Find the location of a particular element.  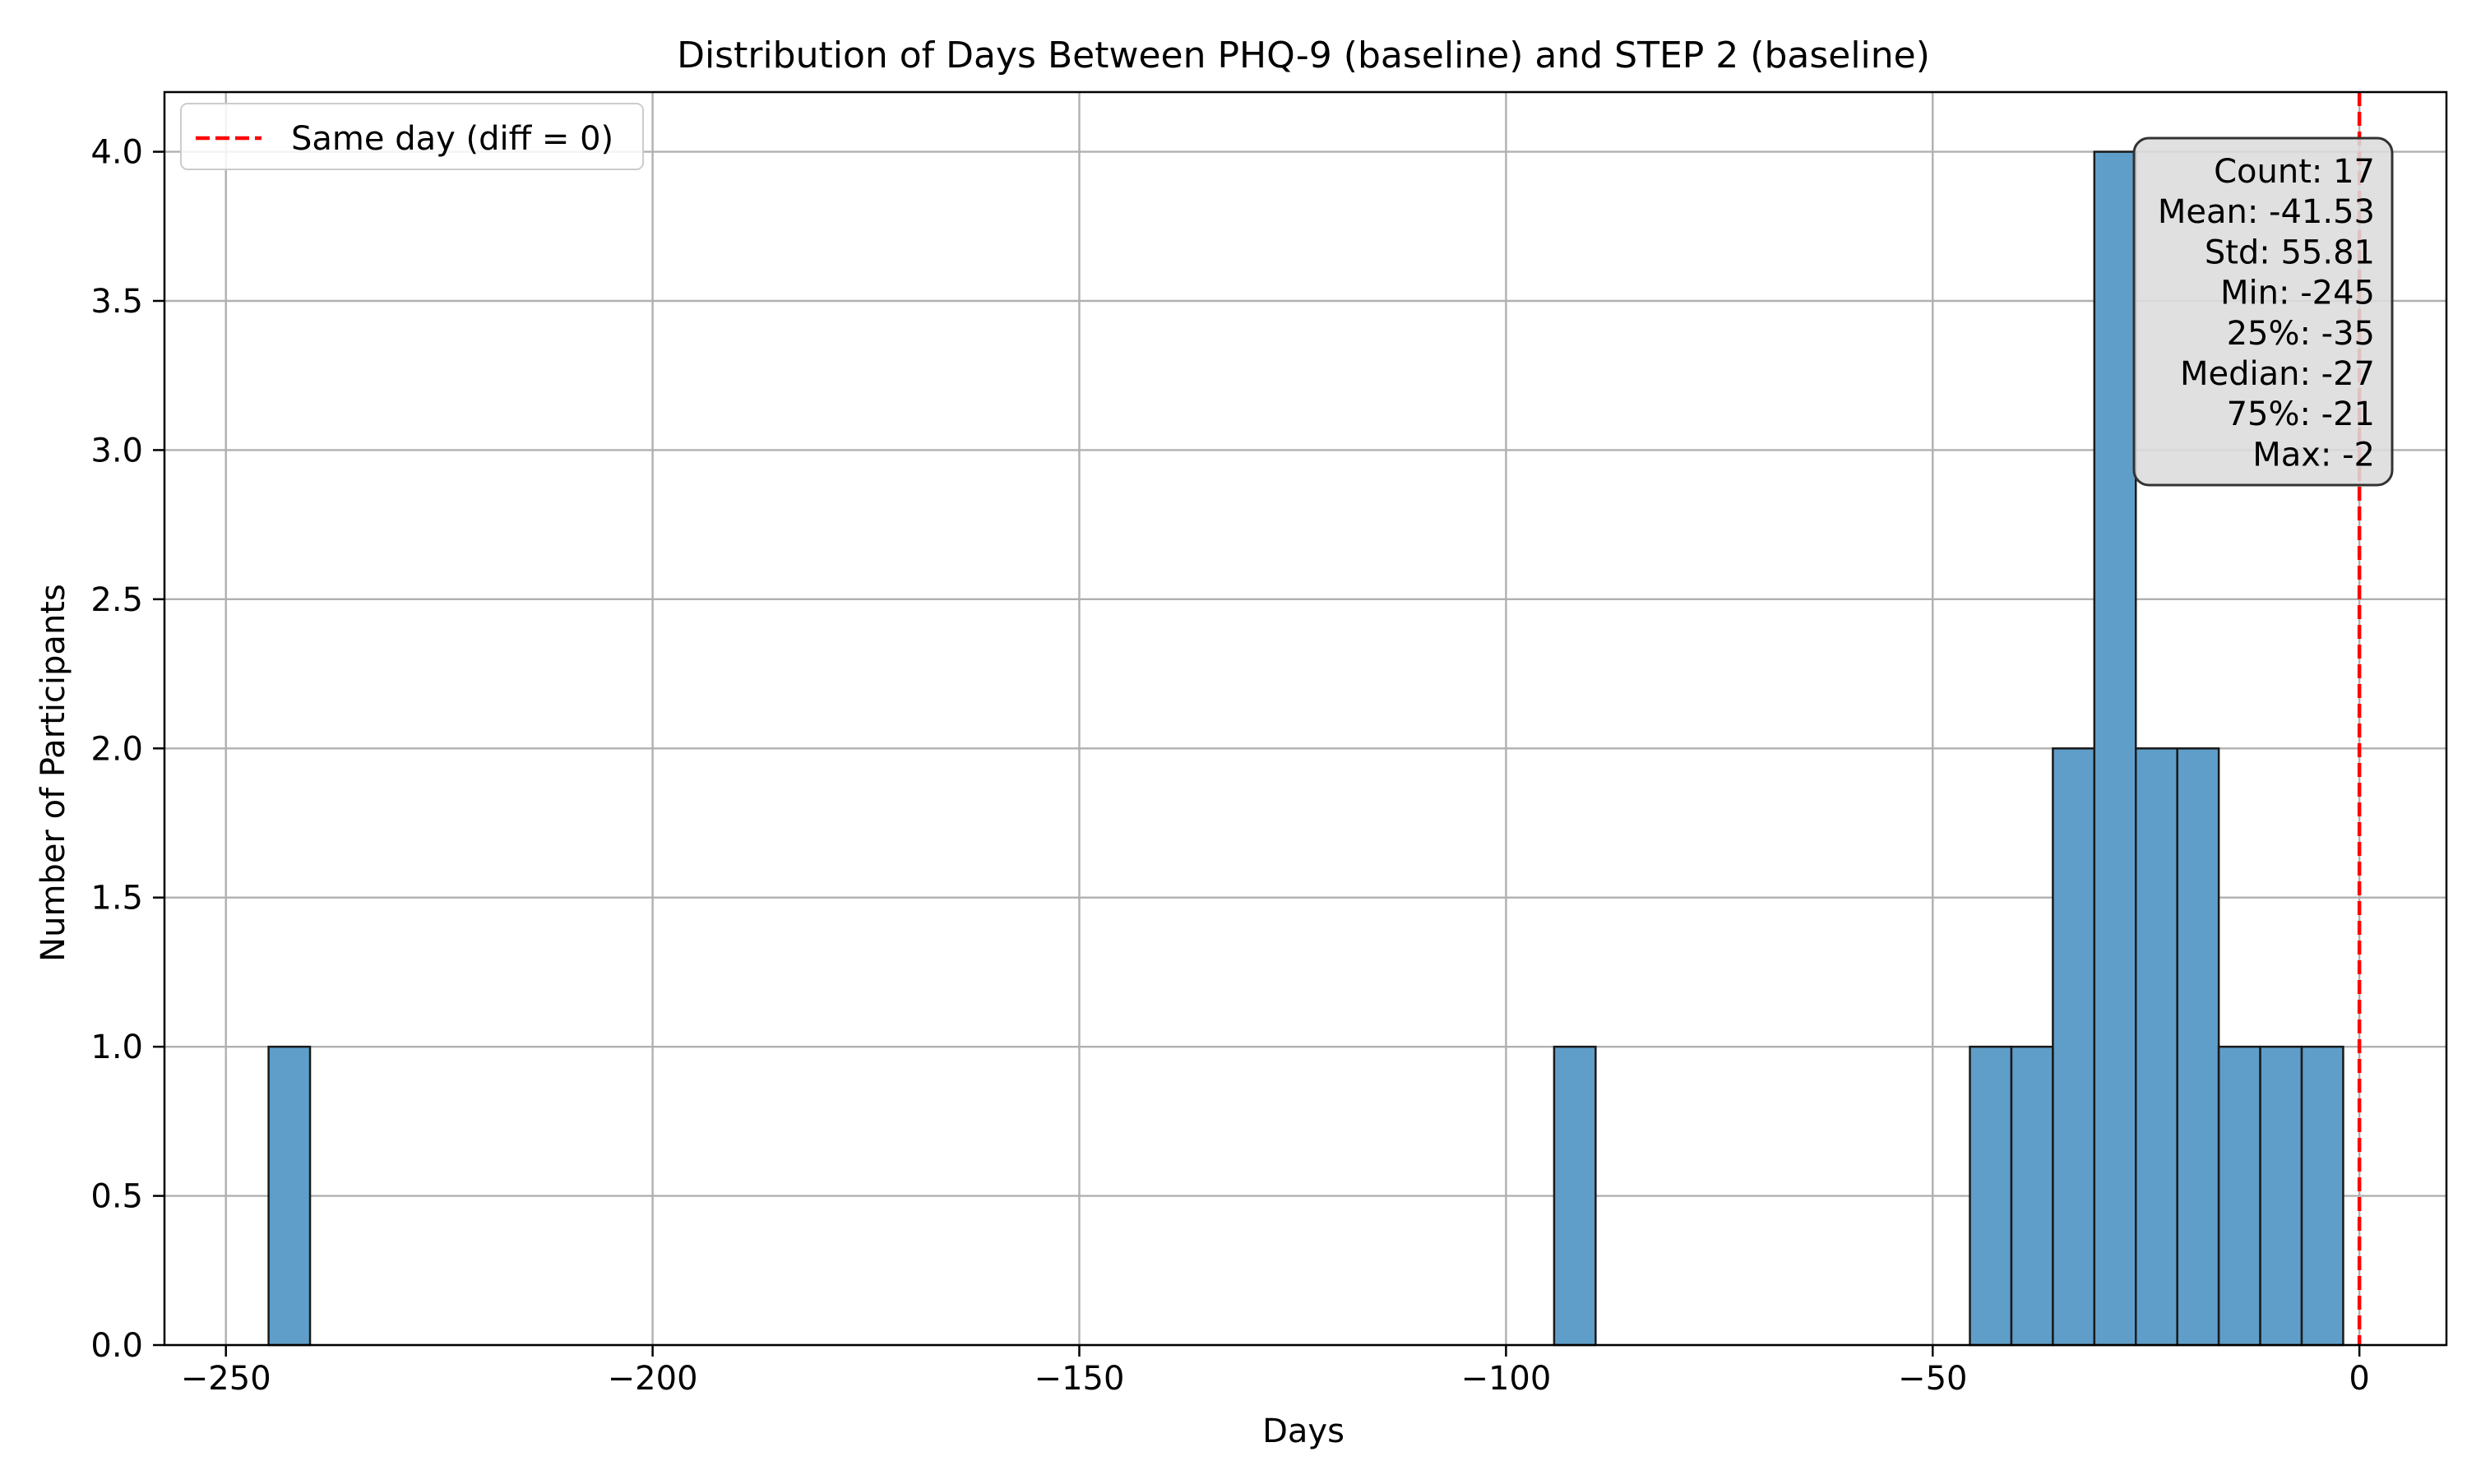

y-axis-label: Number of Participants is located at coordinates (54, 773).